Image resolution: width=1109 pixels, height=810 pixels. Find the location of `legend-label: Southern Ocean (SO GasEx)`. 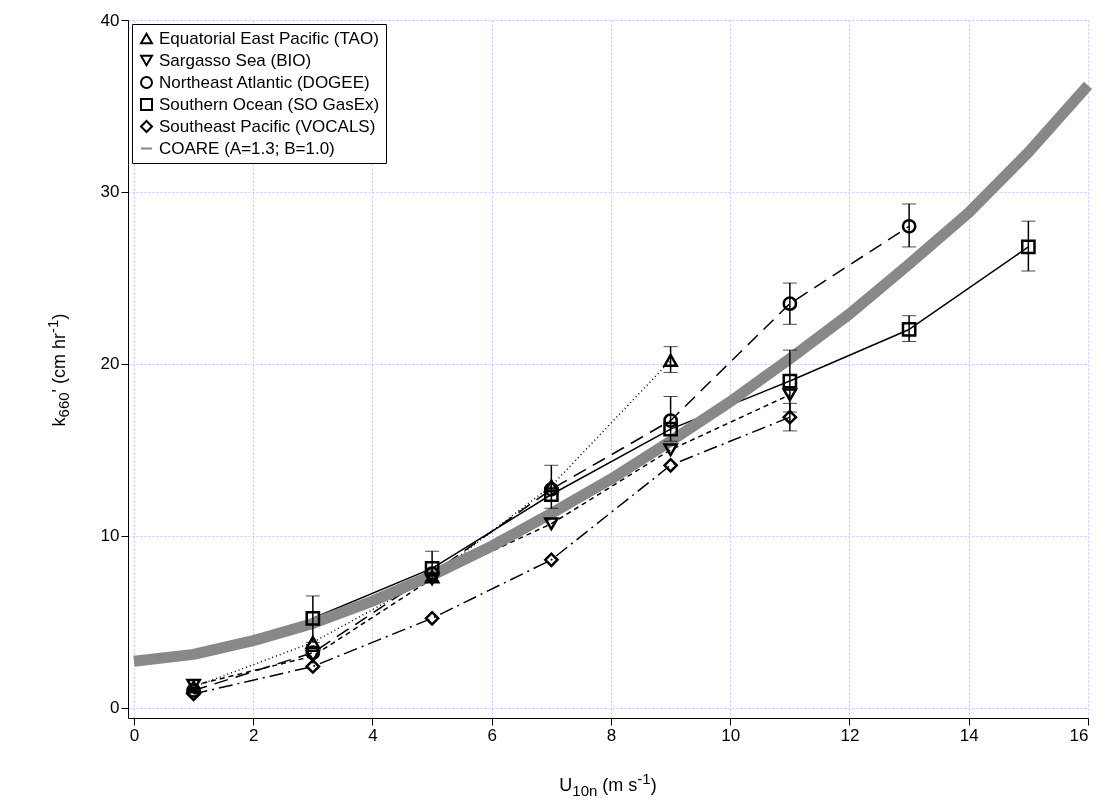

legend-label: Southern Ocean (SO GasEx) is located at coordinates (269, 104).